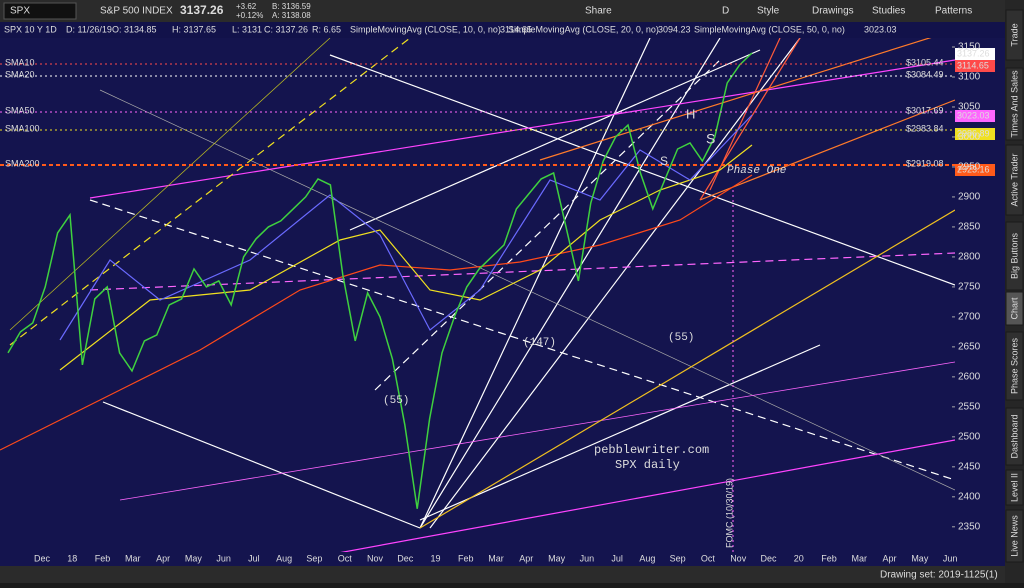 The image size is (1024, 588). Describe the element at coordinates (860, 558) in the screenshot. I see `x-tick-label: Mar` at that location.